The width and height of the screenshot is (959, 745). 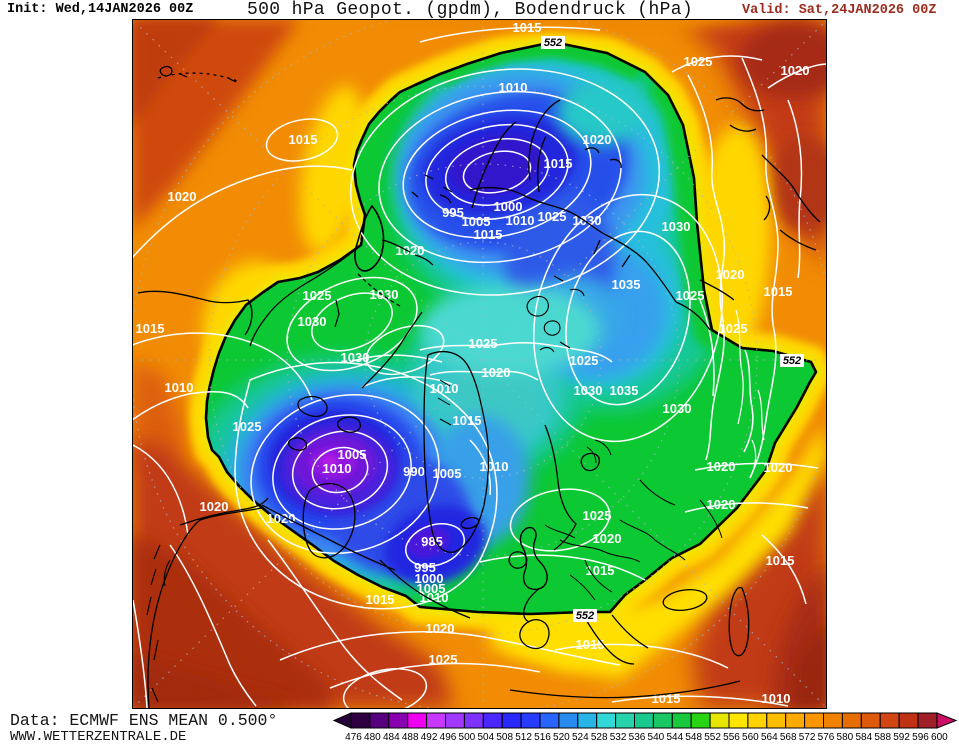 I want to click on svg-text: 588, so click(x=882, y=736).